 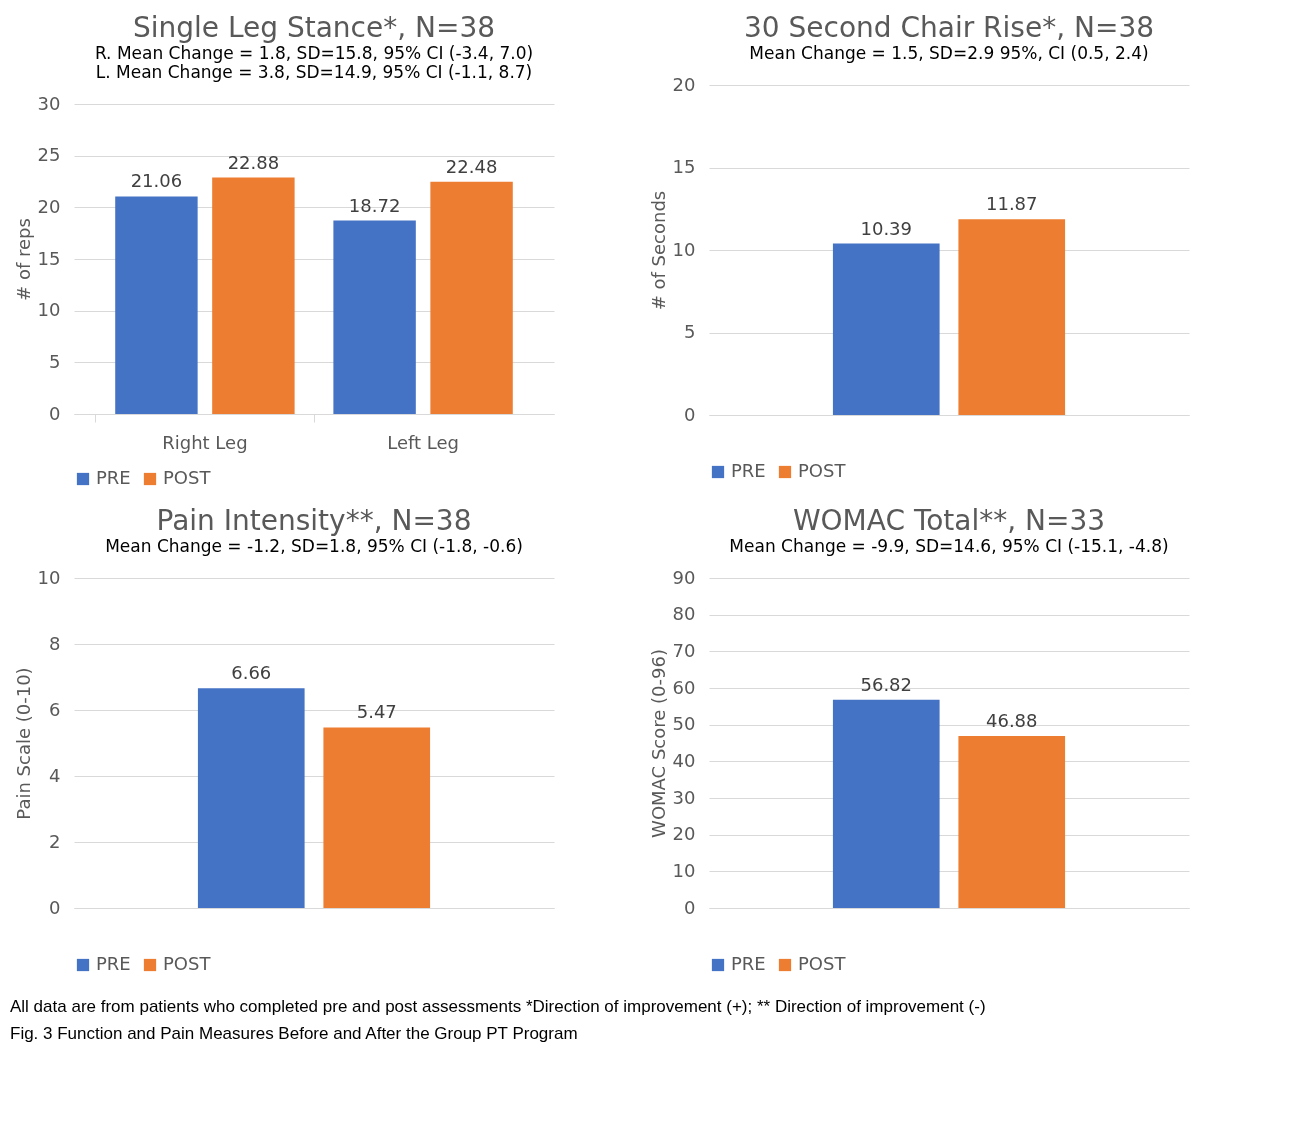 I want to click on y-axis-title: Pain Scale (0-10), so click(x=23, y=743).